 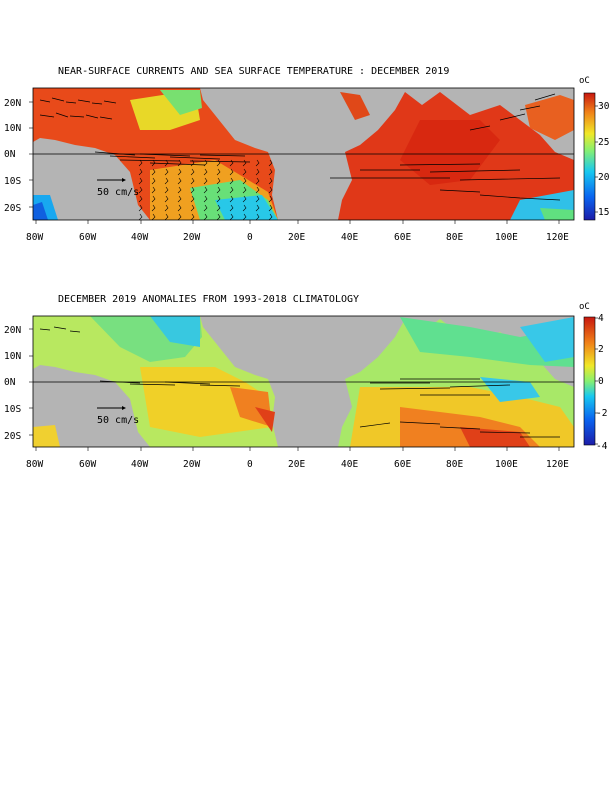 I want to click on current-vectors-meridional, so click(x=205, y=190).